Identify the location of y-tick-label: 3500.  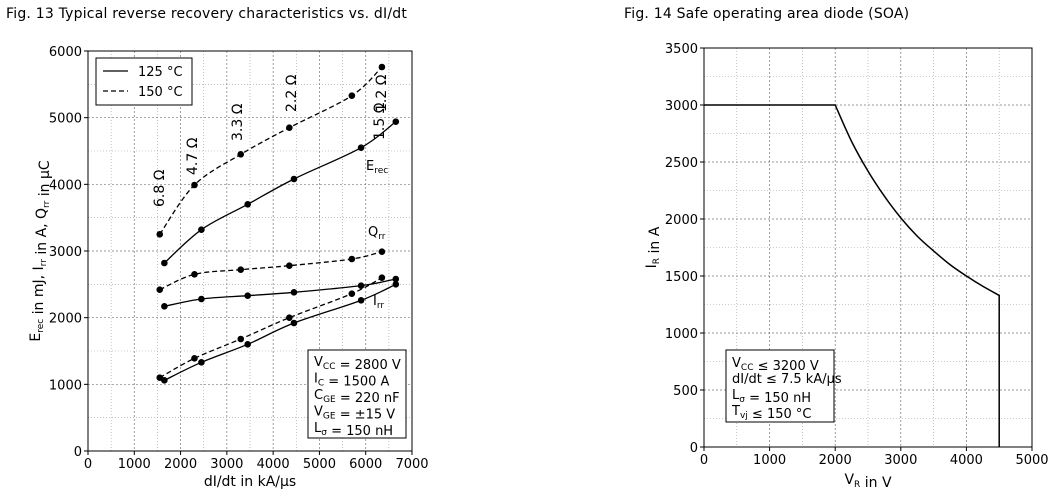
(681, 49).